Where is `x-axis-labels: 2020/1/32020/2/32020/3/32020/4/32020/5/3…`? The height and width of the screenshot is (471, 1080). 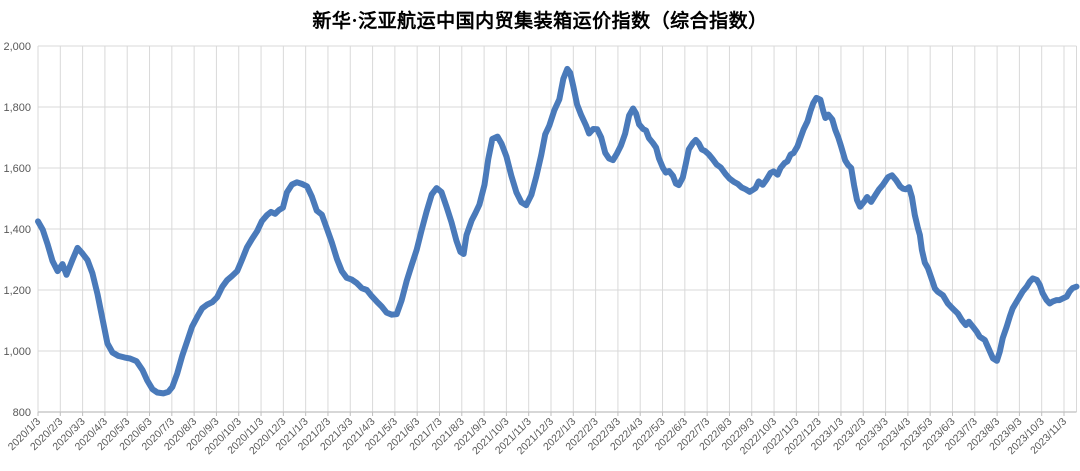 x-axis-labels: 2020/1/32020/2/32020/3/32020/4/32020/5/3… is located at coordinates (538, 437).